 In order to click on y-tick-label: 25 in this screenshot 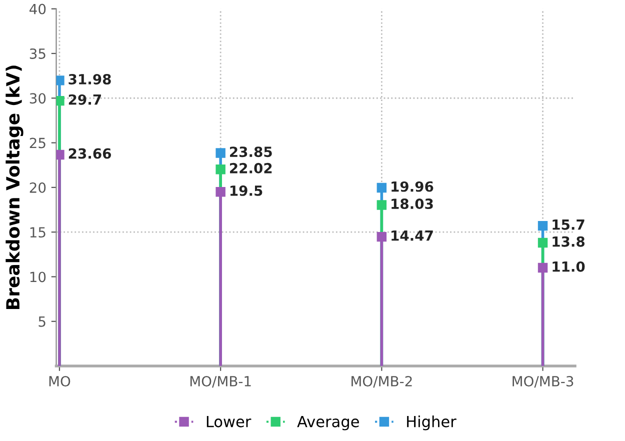, I will do `click(38, 143)`.